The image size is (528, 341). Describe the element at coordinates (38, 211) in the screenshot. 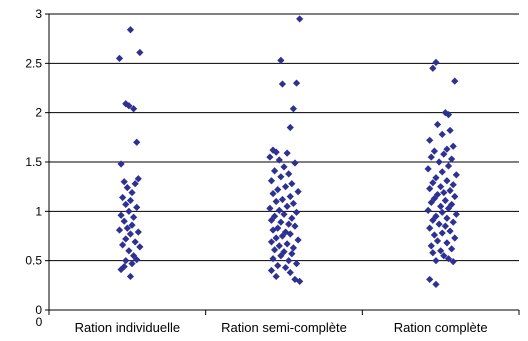

I see `y-tick-label: 1` at that location.